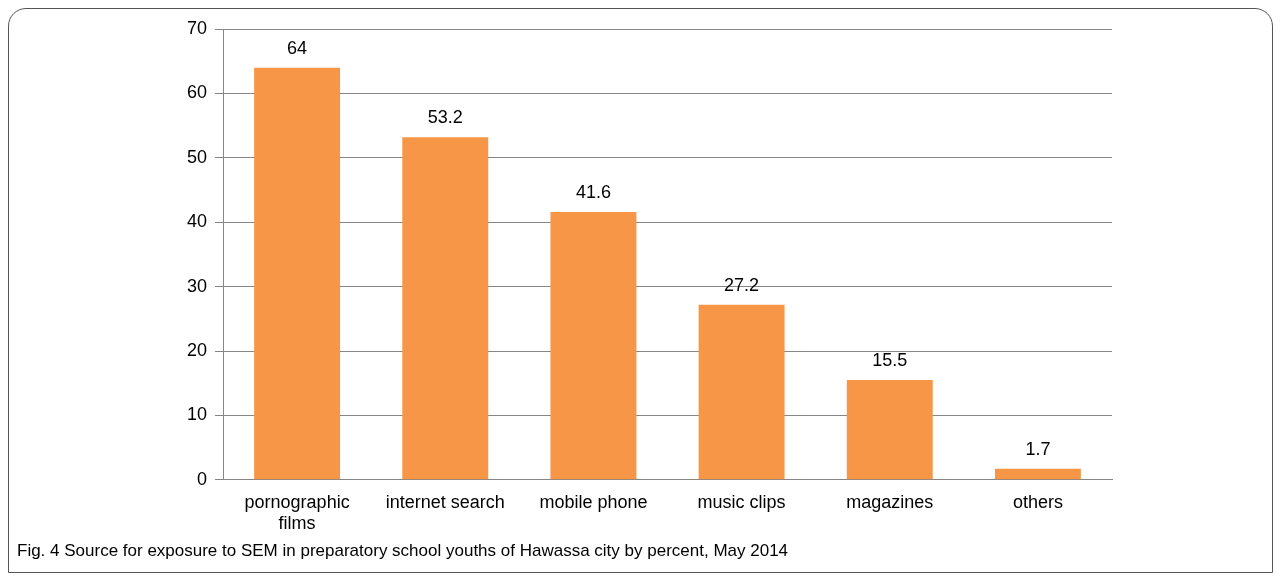 This screenshot has width=1281, height=583. What do you see at coordinates (1037, 501) in the screenshot?
I see `x-tick-label: others` at bounding box center [1037, 501].